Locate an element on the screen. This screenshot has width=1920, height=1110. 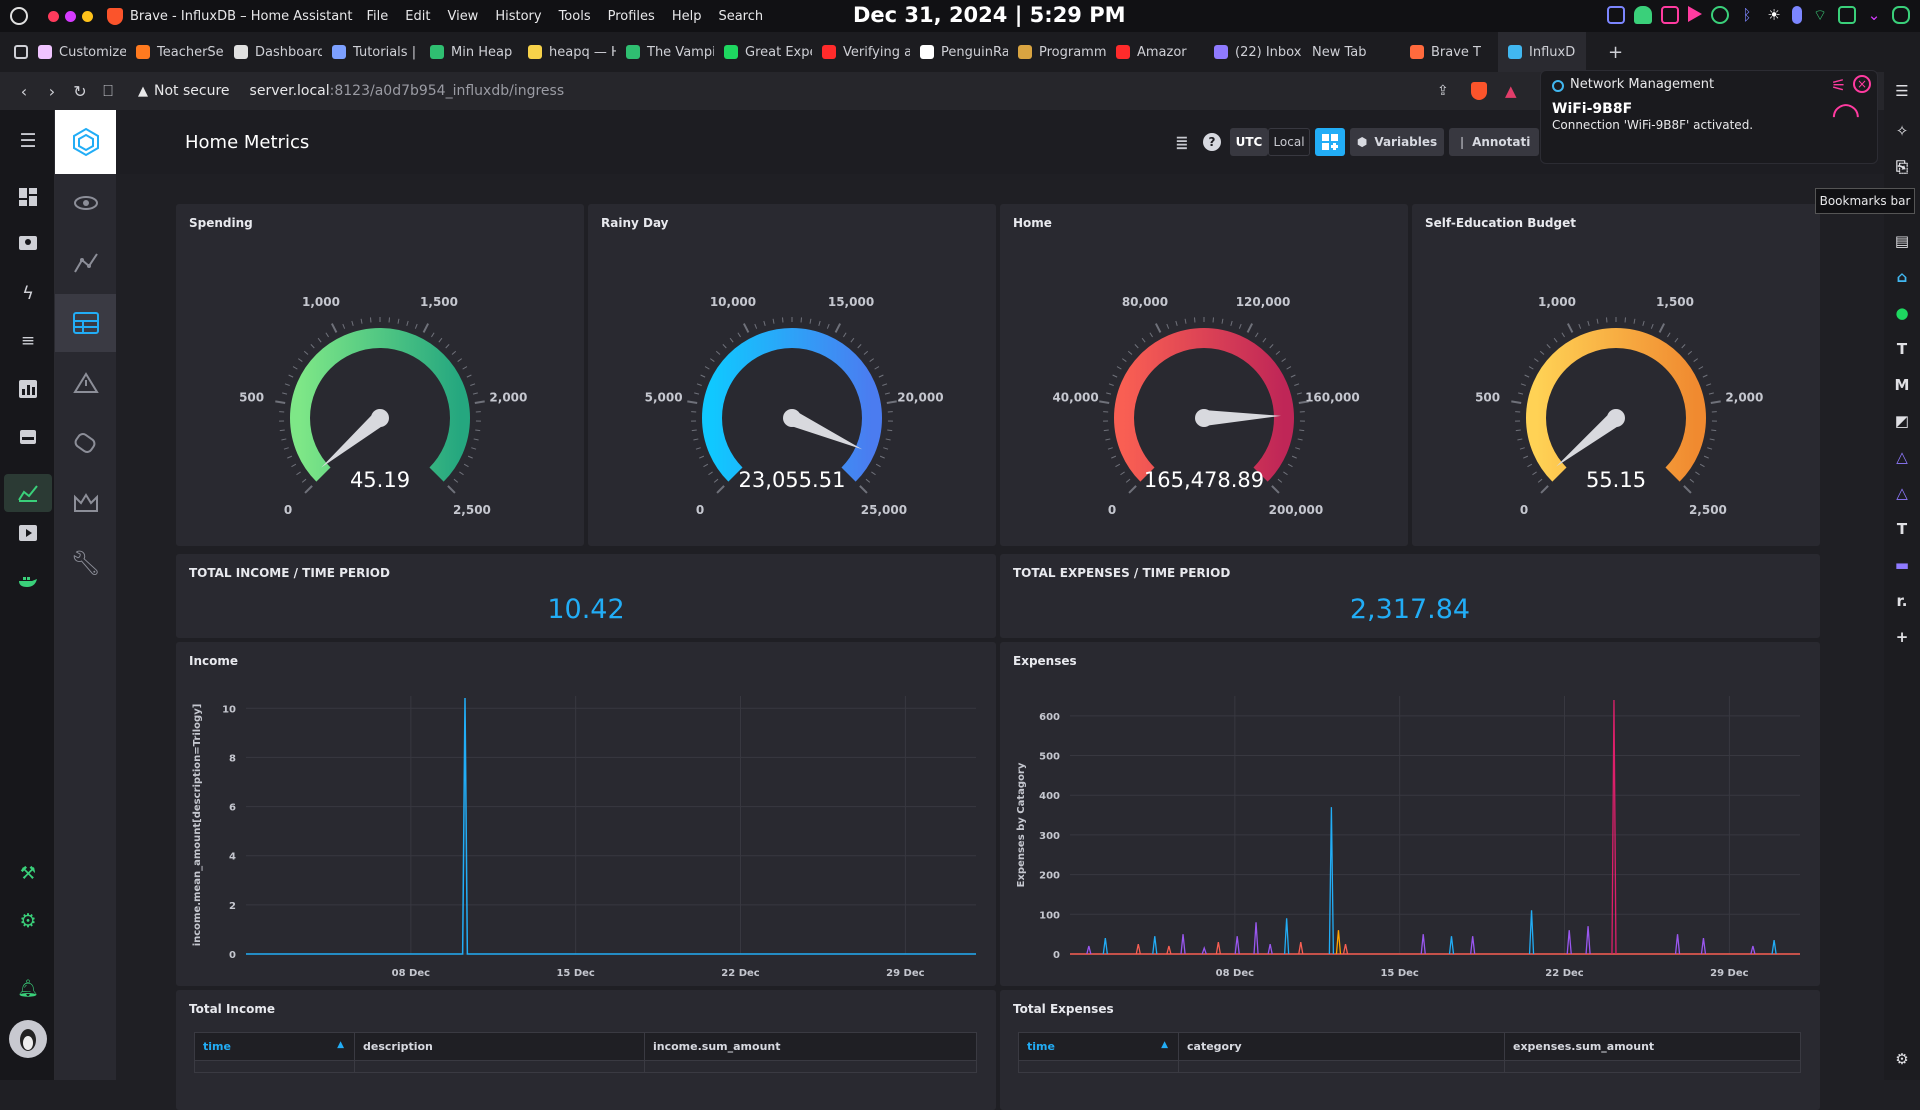
ha-user-avatar is located at coordinates (28, 1039).